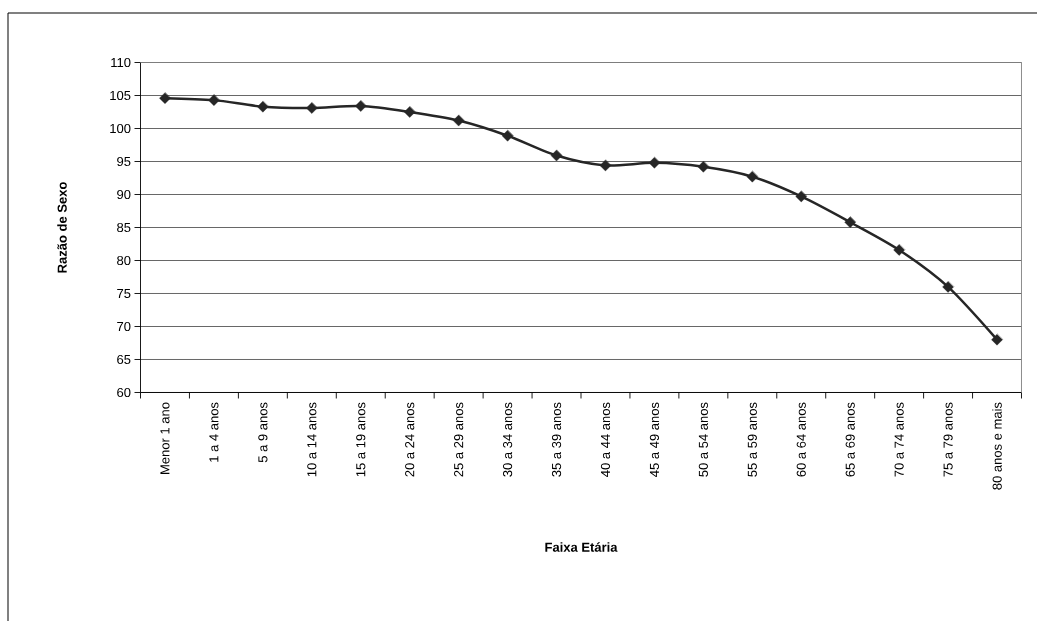  What do you see at coordinates (124, 227) in the screenshot?
I see `y-tick-label: 85` at bounding box center [124, 227].